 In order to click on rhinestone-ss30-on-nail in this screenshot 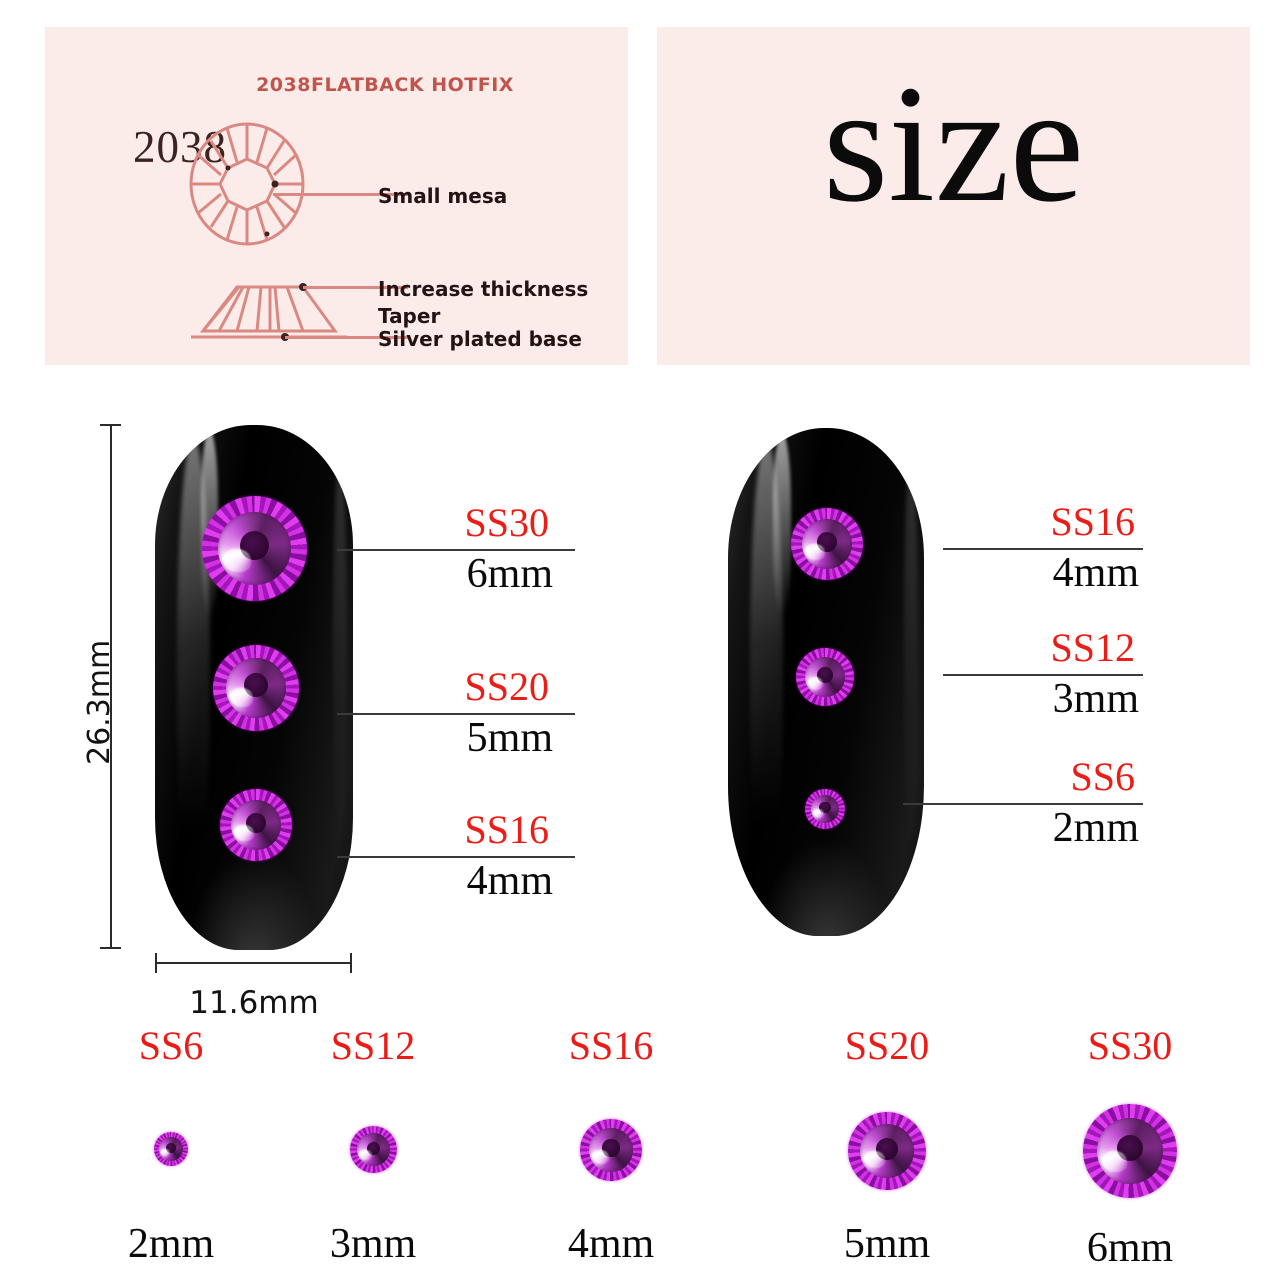, I will do `click(254, 548)`.